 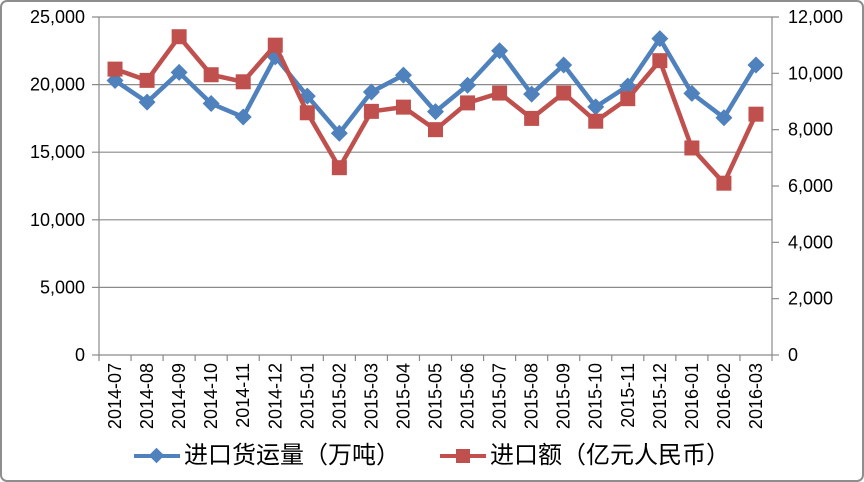 What do you see at coordinates (692, 396) in the screenshot?
I see `x-axis-label: 2016-01` at bounding box center [692, 396].